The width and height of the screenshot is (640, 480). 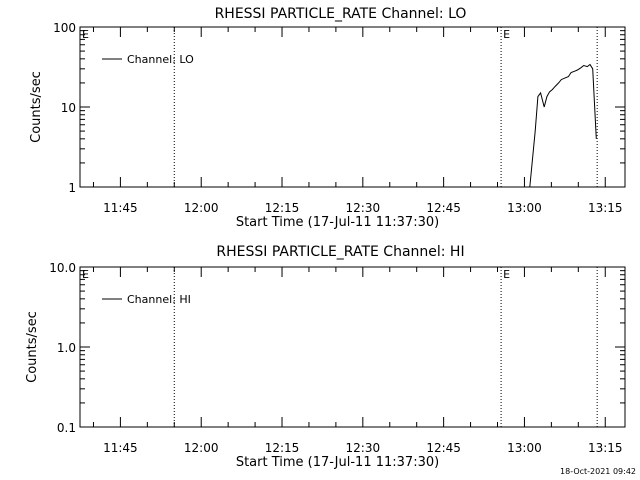 What do you see at coordinates (62, 268) in the screenshot?
I see `y-tick-label: 10.0` at bounding box center [62, 268].